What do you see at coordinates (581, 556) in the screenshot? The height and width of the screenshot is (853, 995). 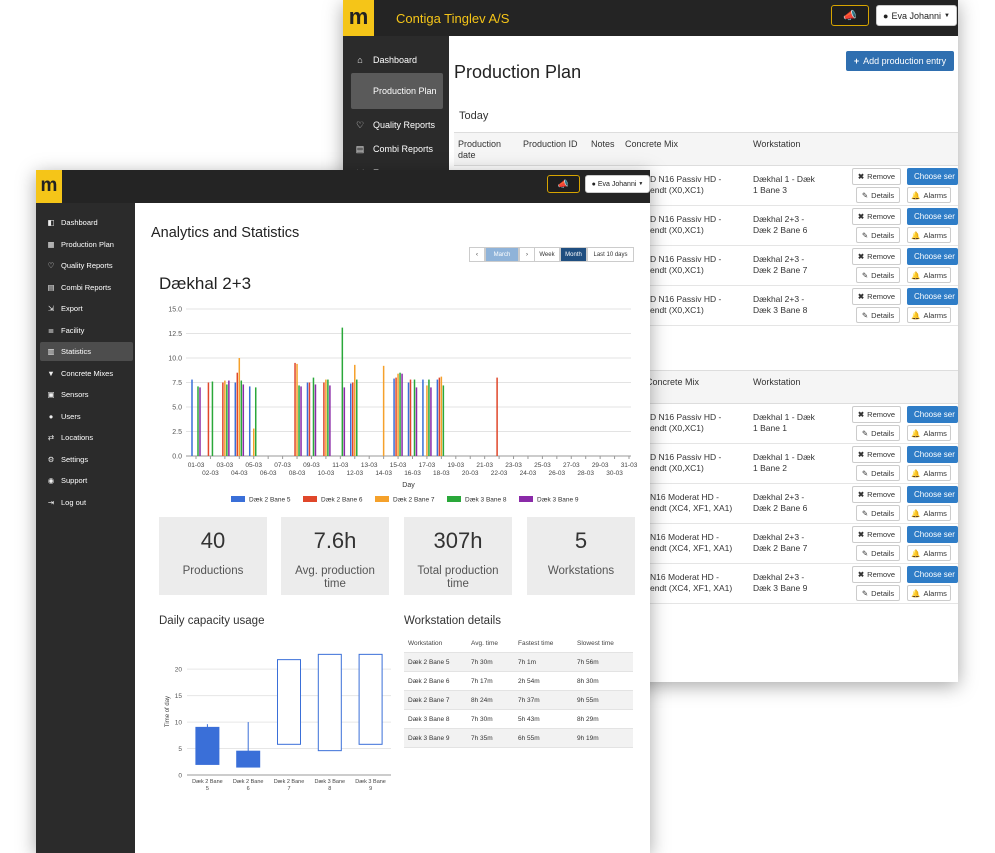 I see `kpi-workstations: 5 Workstations` at bounding box center [581, 556].